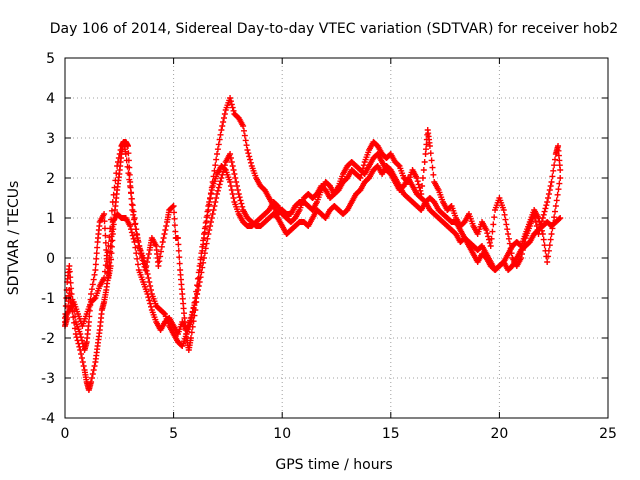 The width and height of the screenshot is (640, 480). What do you see at coordinates (282, 434) in the screenshot?
I see `x-tick-label: 10` at bounding box center [282, 434].